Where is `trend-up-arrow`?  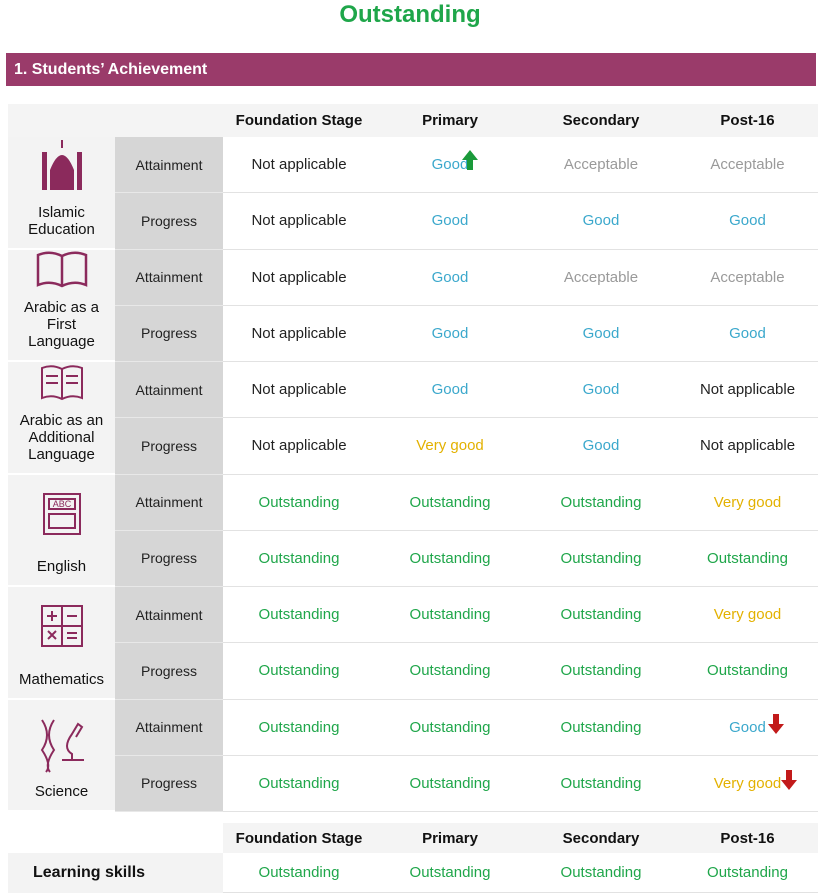 trend-up-arrow is located at coordinates (470, 160).